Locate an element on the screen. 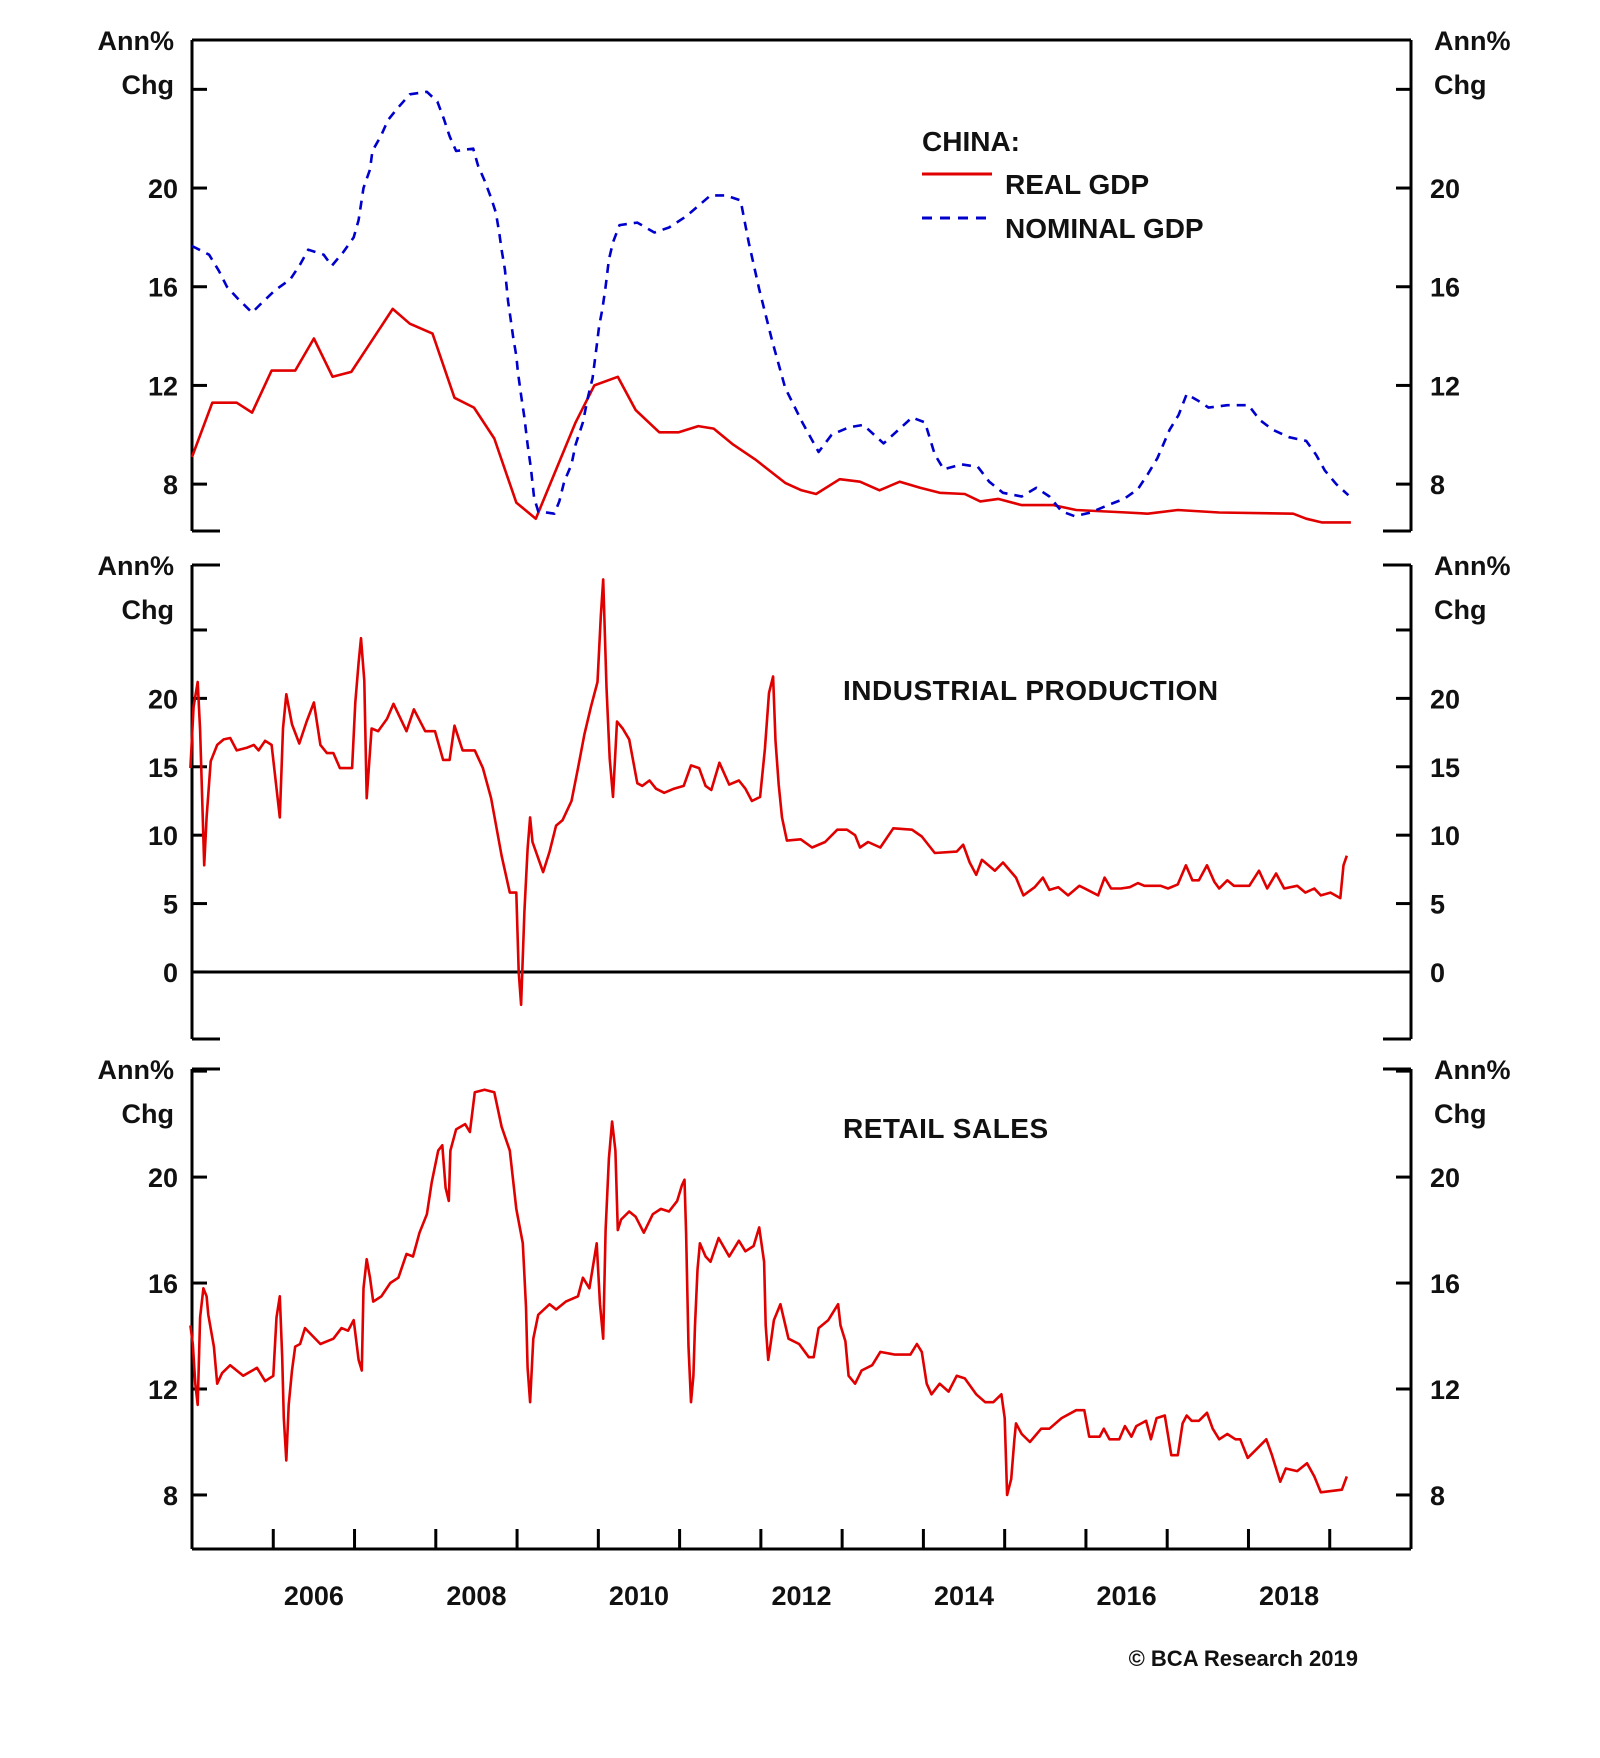 The height and width of the screenshot is (1758, 1600). x-tick-label: 2014 is located at coordinates (964, 1596).